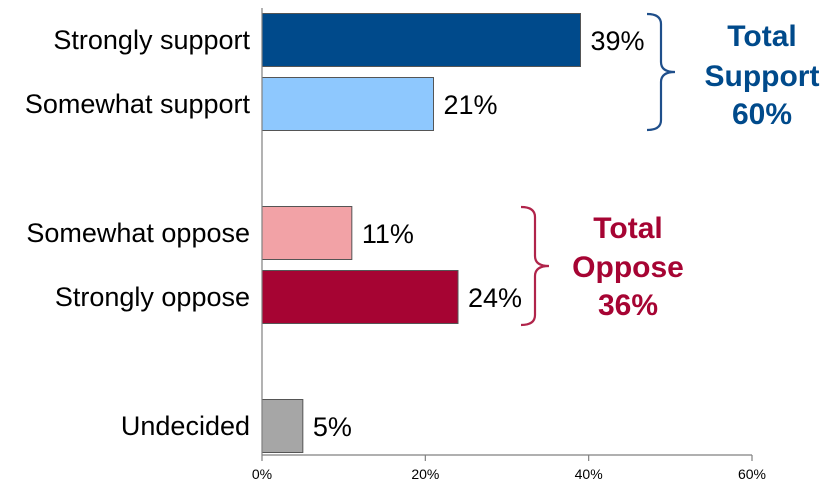 Image resolution: width=831 pixels, height=487 pixels. I want to click on value-label-3: 24%, so click(495, 298).